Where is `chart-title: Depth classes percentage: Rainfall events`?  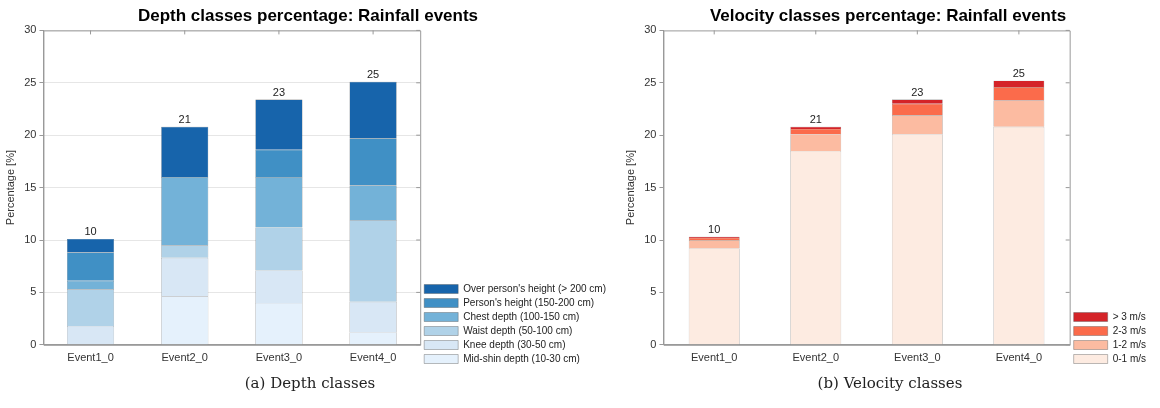
chart-title: Depth classes percentage: Rainfall events is located at coordinates (308, 15).